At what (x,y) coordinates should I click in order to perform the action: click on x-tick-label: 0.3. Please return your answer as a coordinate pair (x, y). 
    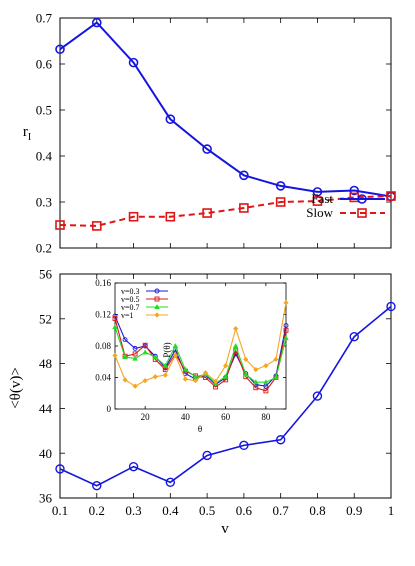
    Looking at the image, I should click on (133, 510).